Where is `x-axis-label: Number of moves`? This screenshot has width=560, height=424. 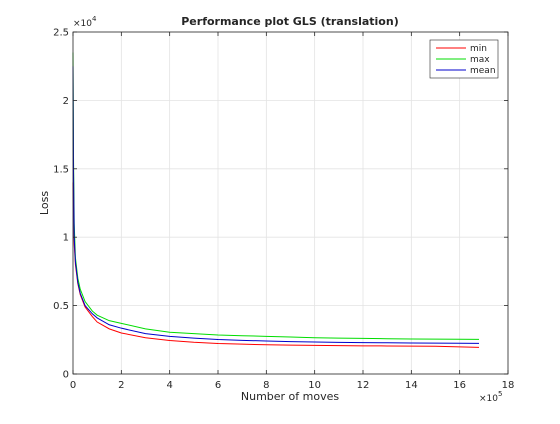 x-axis-label: Number of moves is located at coordinates (290, 396).